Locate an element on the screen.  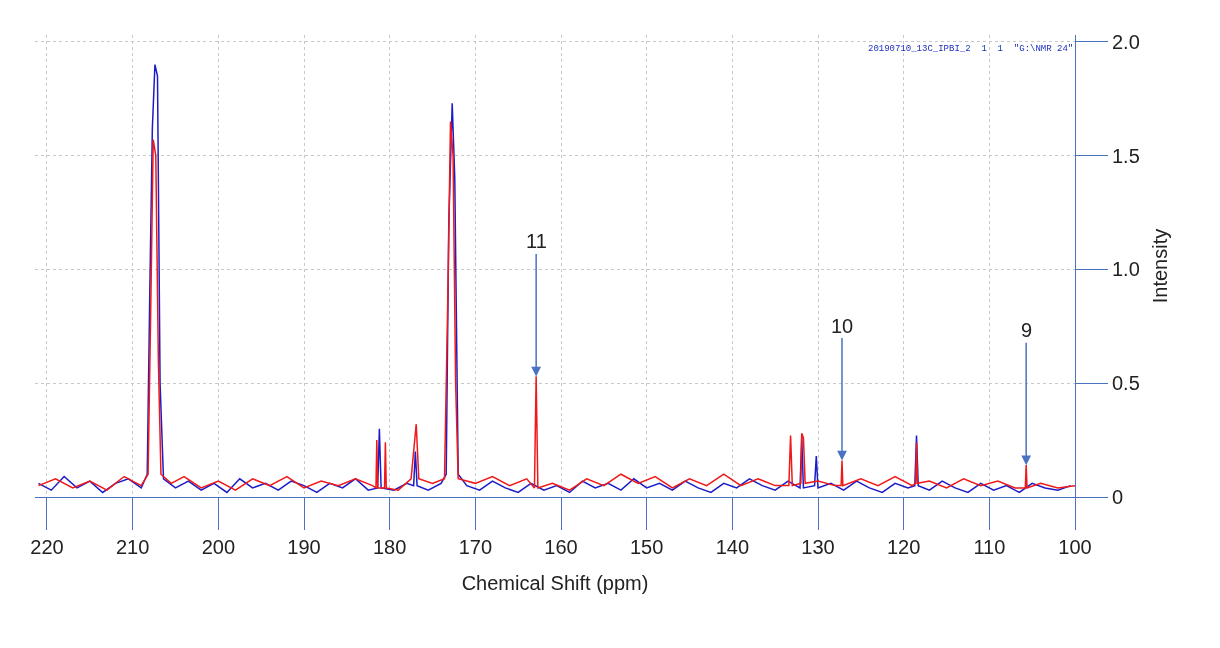
annotation: 11 is located at coordinates (536, 241).